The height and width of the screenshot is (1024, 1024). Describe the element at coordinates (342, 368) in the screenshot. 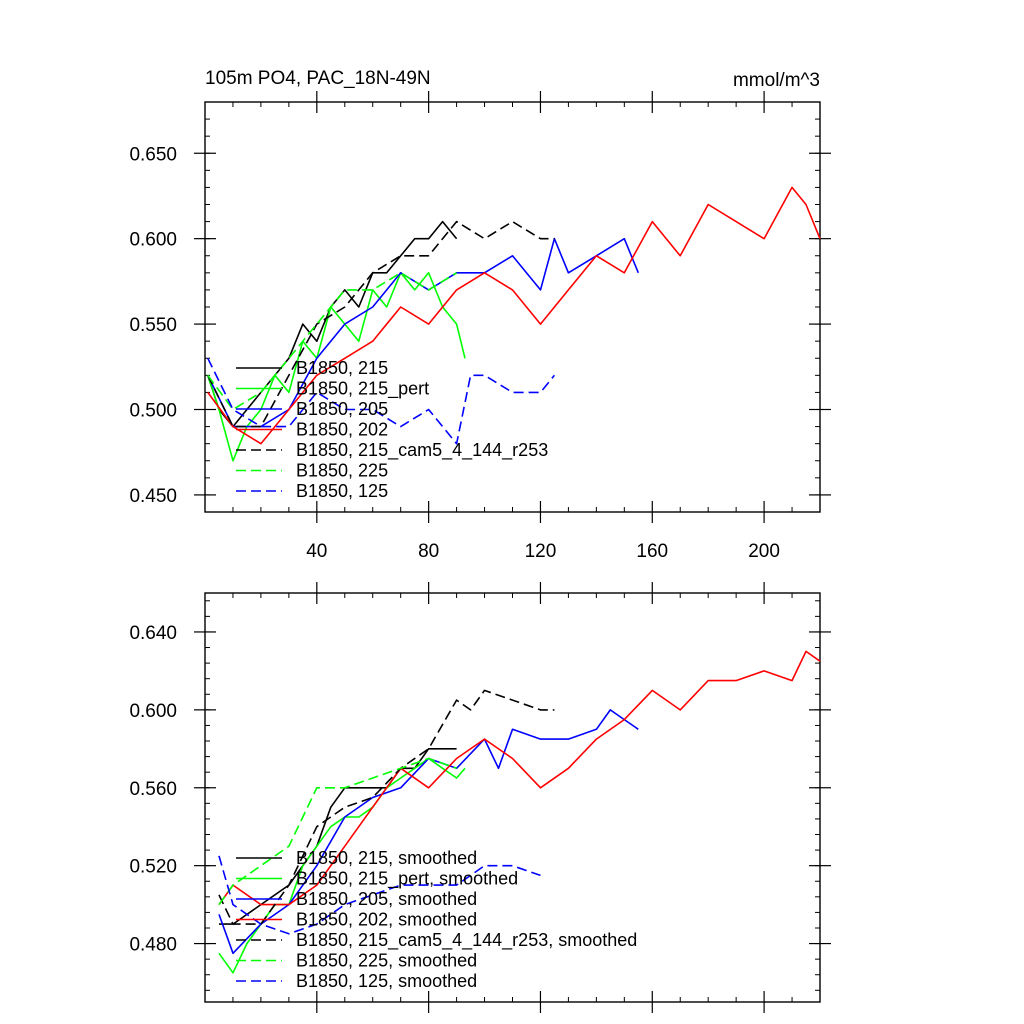

I see `legend-label: B1850, 215` at that location.